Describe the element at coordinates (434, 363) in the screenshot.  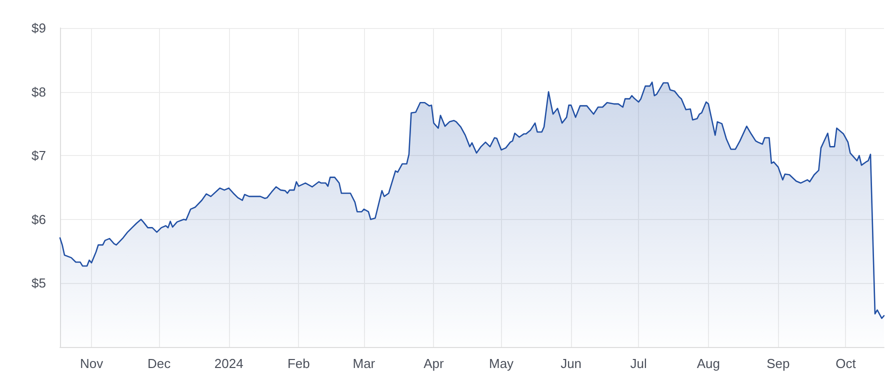
I see `x-tick-label: Apr` at that location.